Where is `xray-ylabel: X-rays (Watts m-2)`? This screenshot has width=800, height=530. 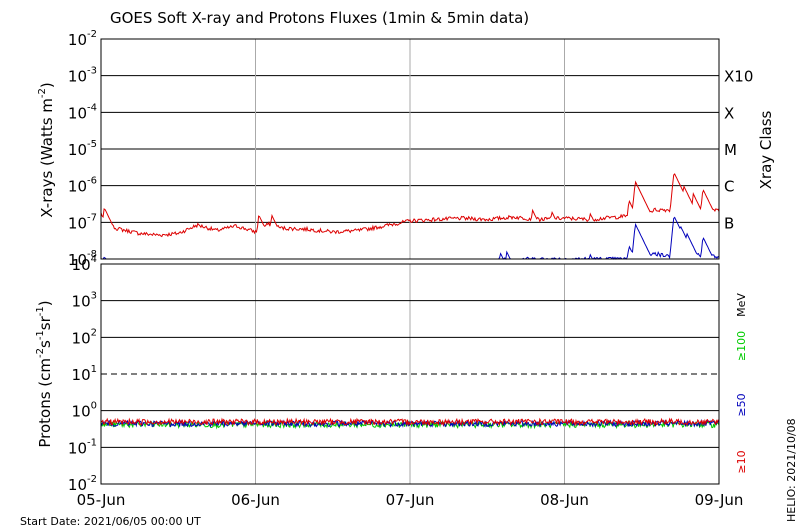
xray-ylabel: X-rays (Watts m-2) is located at coordinates (46, 149).